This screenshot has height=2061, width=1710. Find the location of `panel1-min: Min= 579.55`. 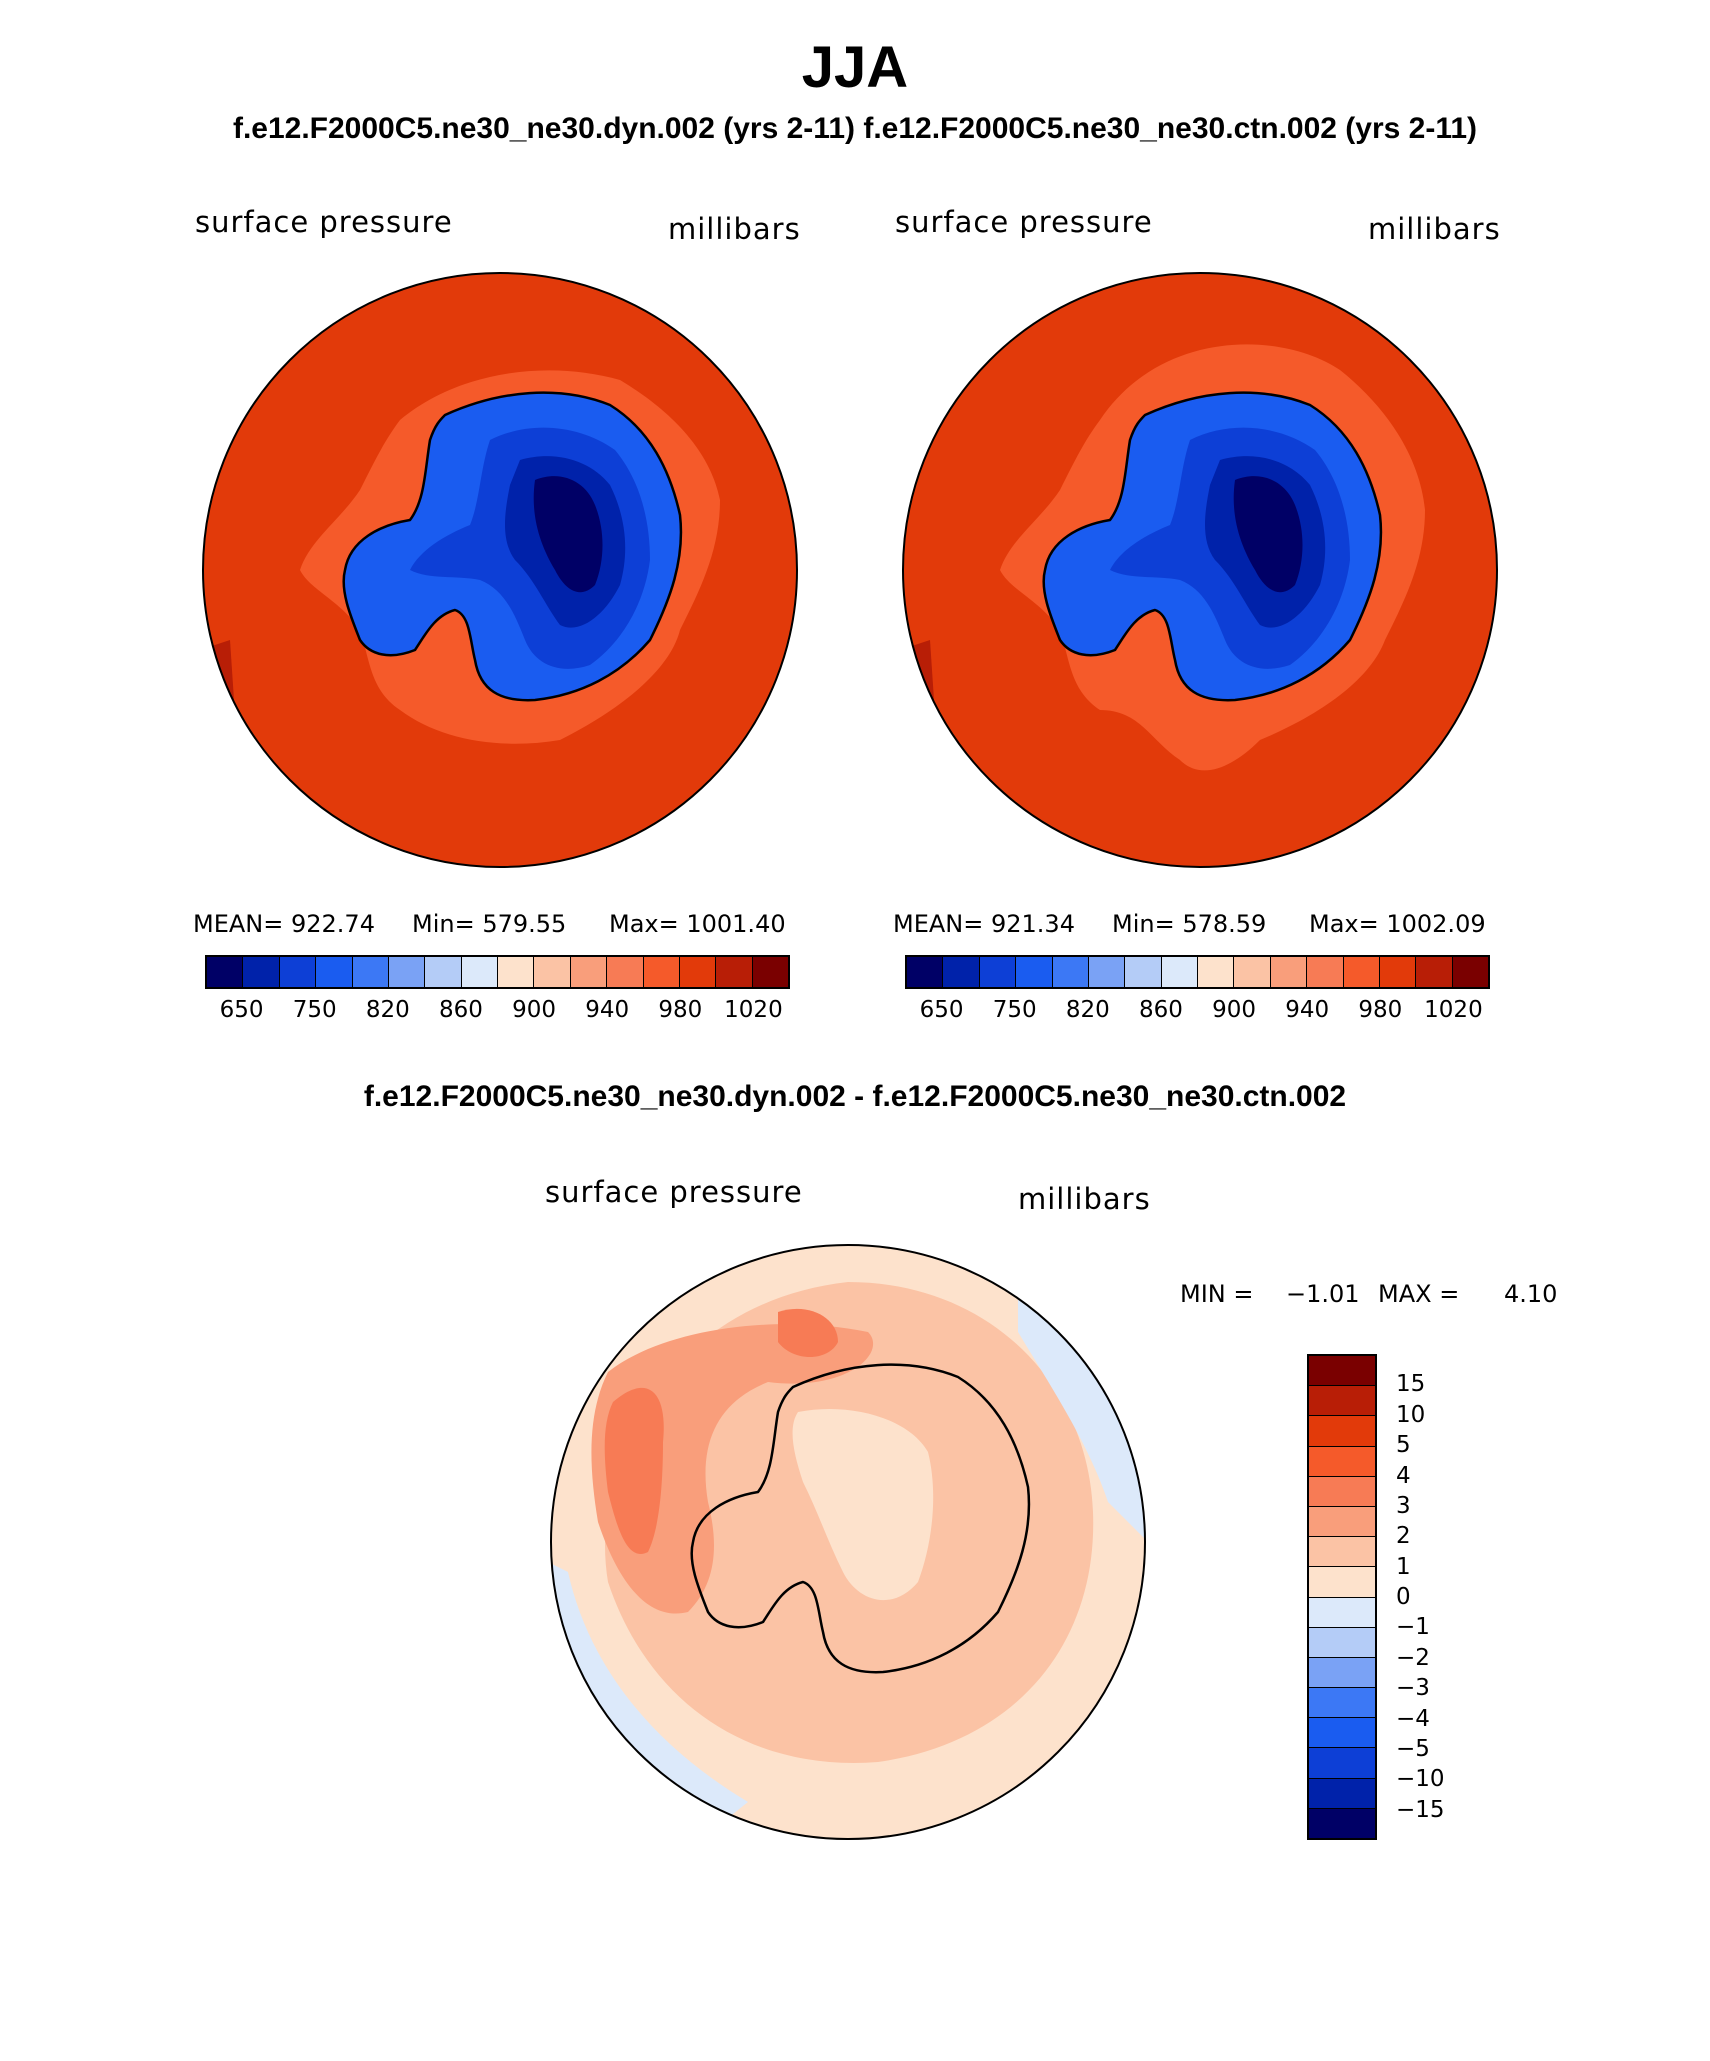

panel1-min: Min= 579.55 is located at coordinates (489, 924).